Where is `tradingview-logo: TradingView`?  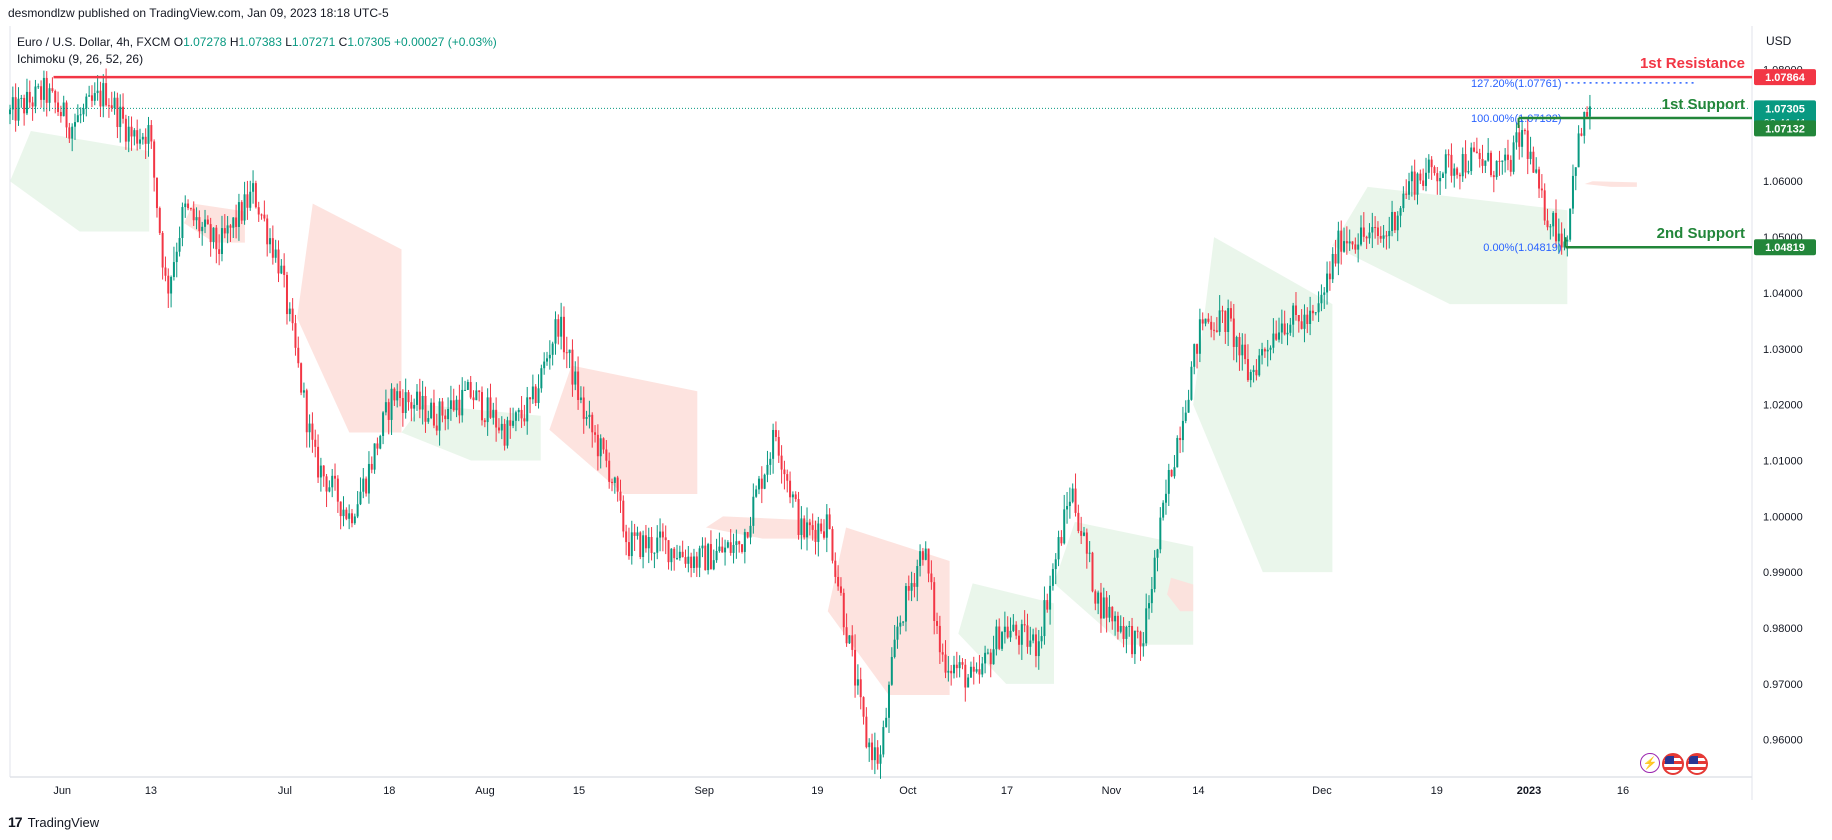
tradingview-logo: TradingView is located at coordinates (63, 822).